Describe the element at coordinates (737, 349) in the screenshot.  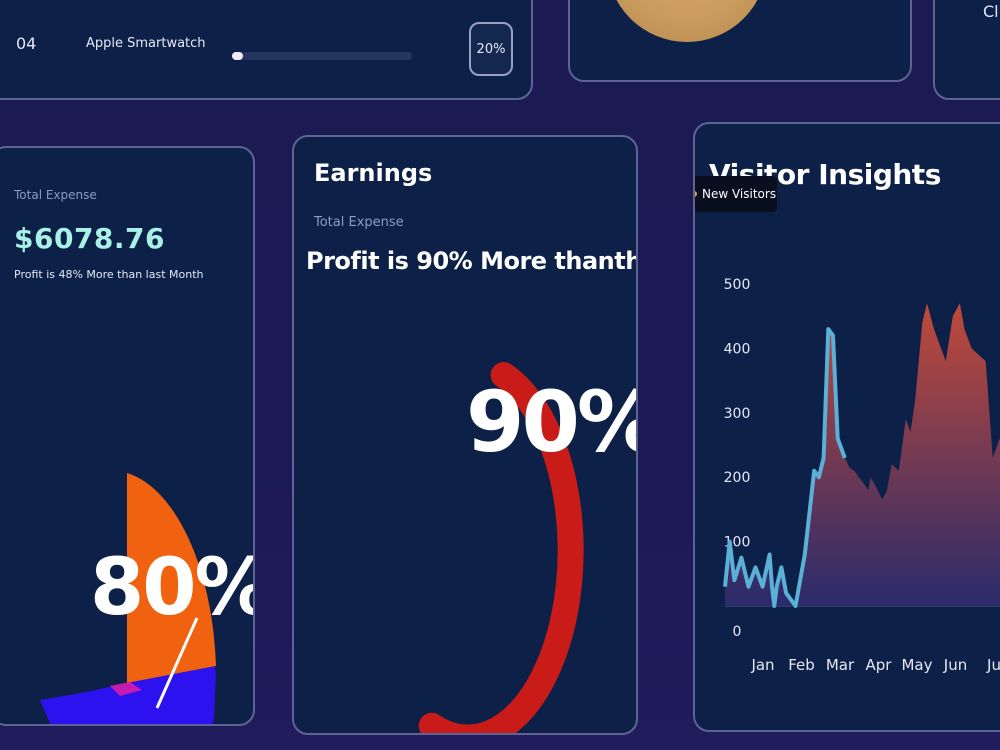
I see `y-tick-label: 400` at that location.